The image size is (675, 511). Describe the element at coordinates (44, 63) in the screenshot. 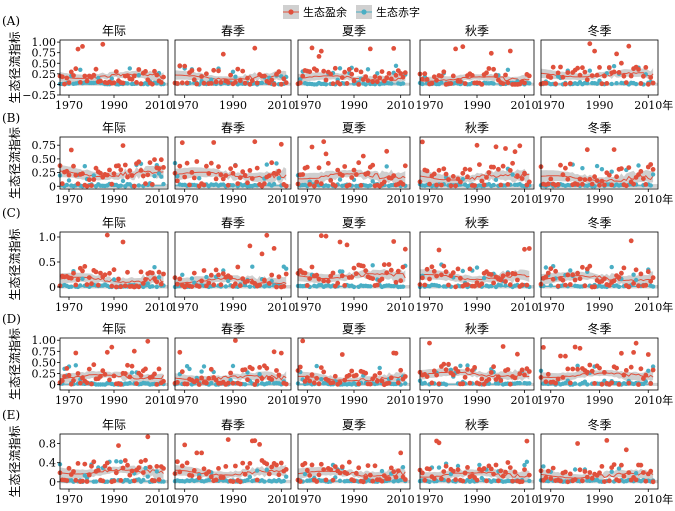

I see `y-tick-label: 0.50` at that location.